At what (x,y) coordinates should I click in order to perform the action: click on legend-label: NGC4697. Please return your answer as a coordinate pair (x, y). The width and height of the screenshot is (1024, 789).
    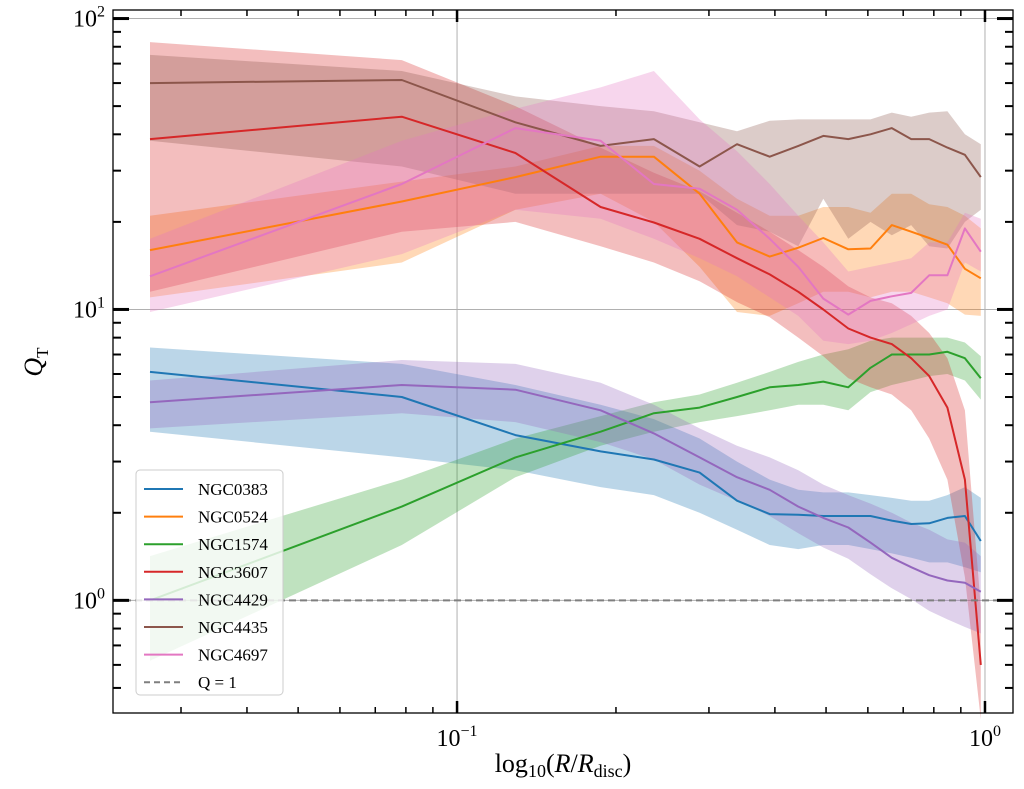
    Looking at the image, I should click on (233, 655).